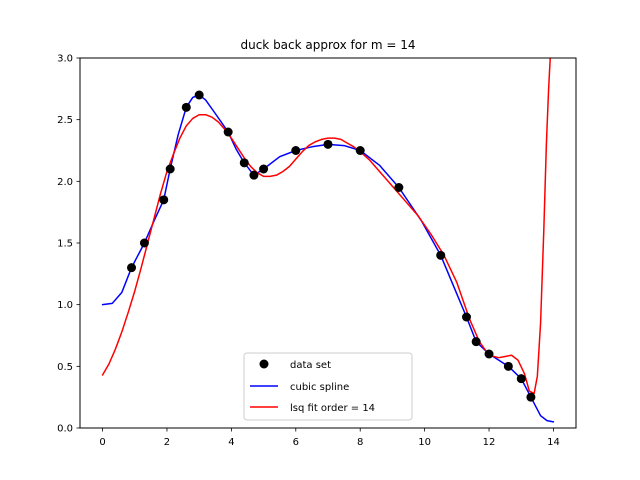 The height and width of the screenshot is (480, 640). Describe the element at coordinates (310, 365) in the screenshot. I see `legend-label-data-set: data set` at that location.